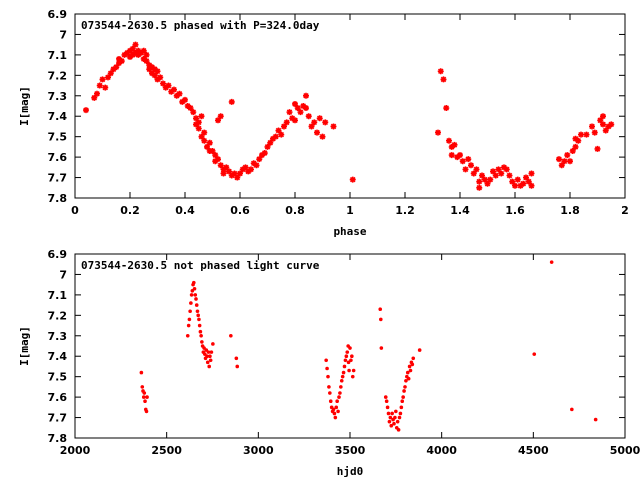 The image size is (640, 480). I want to click on phased-y-tick-label: 7.4, so click(58, 116).